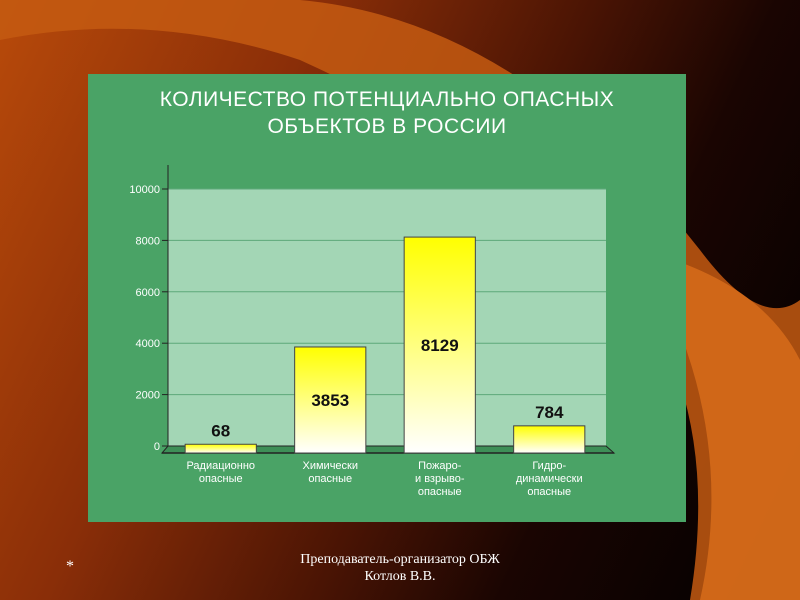 Image resolution: width=800 pixels, height=600 pixels. Describe the element at coordinates (440, 466) in the screenshot. I see `x-tick-label: Пожаро-` at that location.